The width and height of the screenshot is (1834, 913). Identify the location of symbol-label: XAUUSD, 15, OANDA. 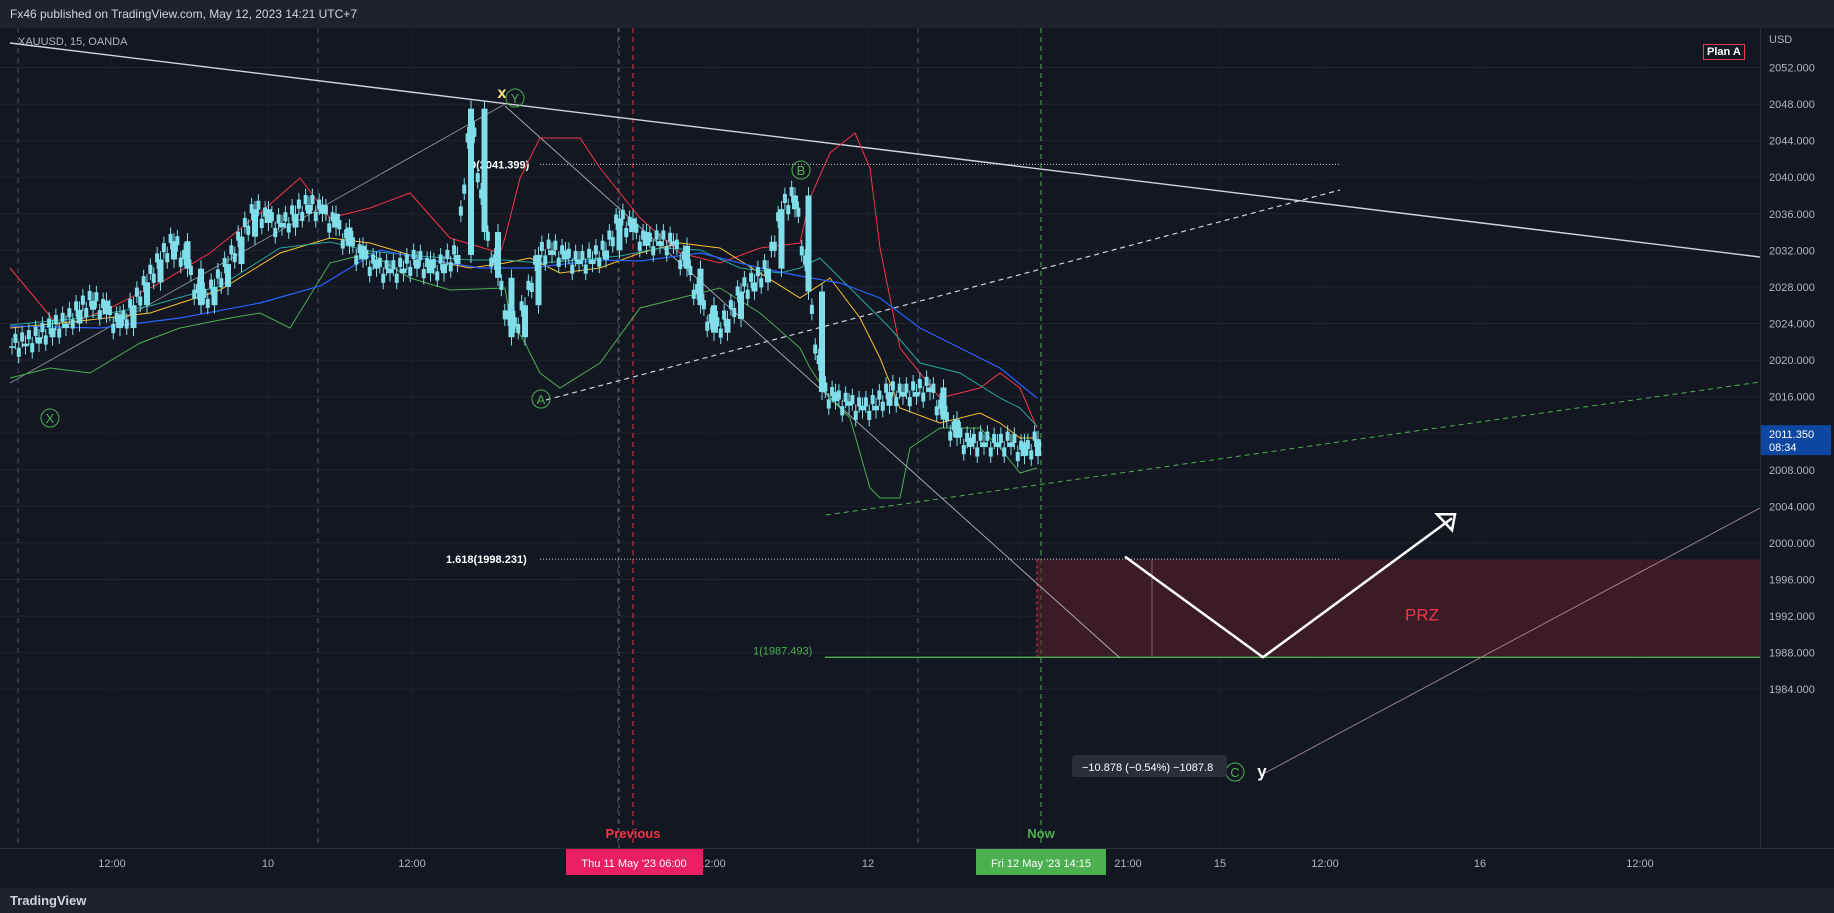
(73, 42).